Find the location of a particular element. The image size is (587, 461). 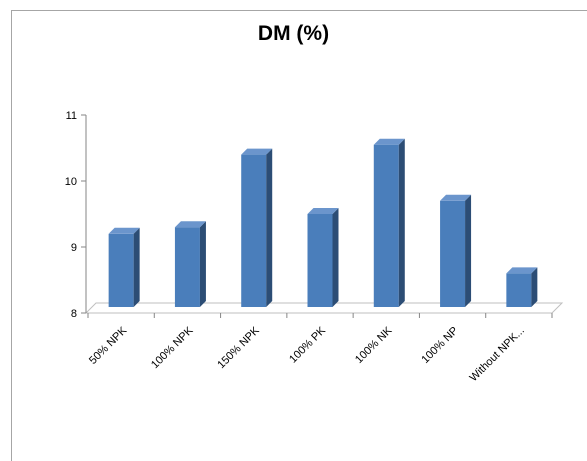

x-tick-label: 100% NP is located at coordinates (439, 345).